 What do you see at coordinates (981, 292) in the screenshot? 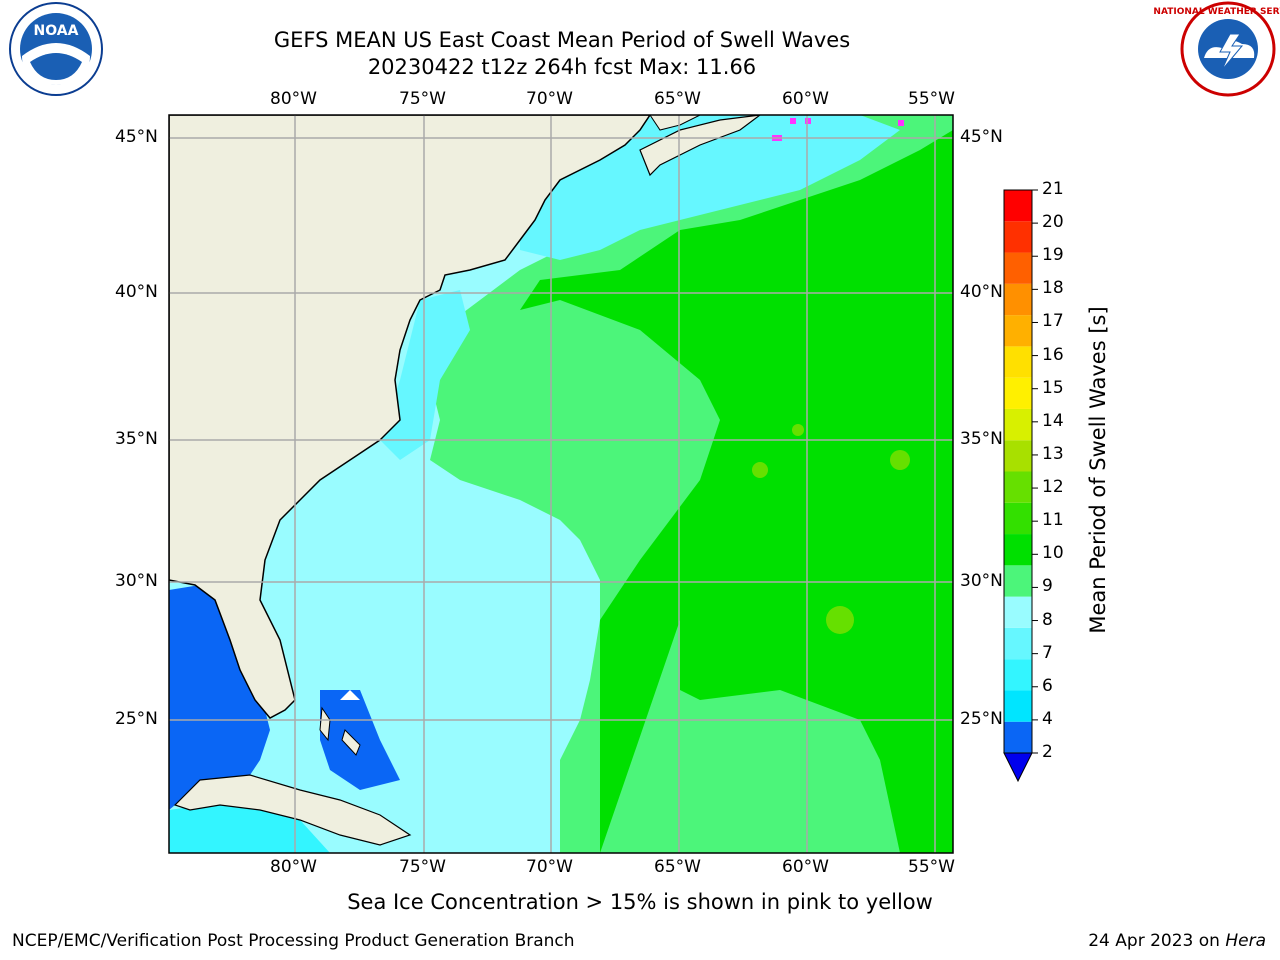
I see `lat-label-right: 40°N` at bounding box center [981, 292].